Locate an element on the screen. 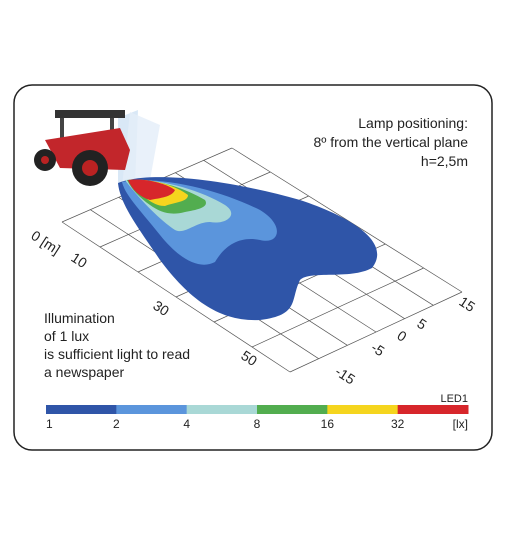 Image resolution: width=505 pixels, height=555 pixels. header-line: h=2,5m is located at coordinates (444, 161).